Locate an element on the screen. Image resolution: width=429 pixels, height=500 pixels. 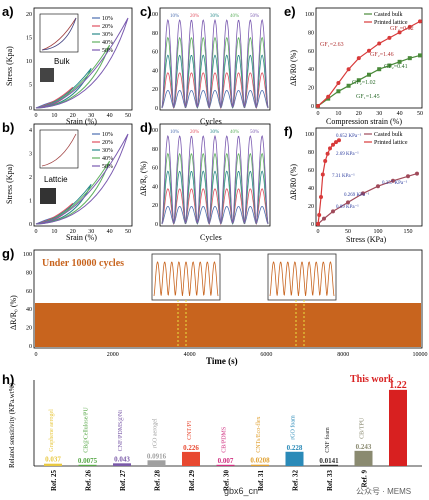
category-label: Ref. 9 is located at coordinates (365, 479).